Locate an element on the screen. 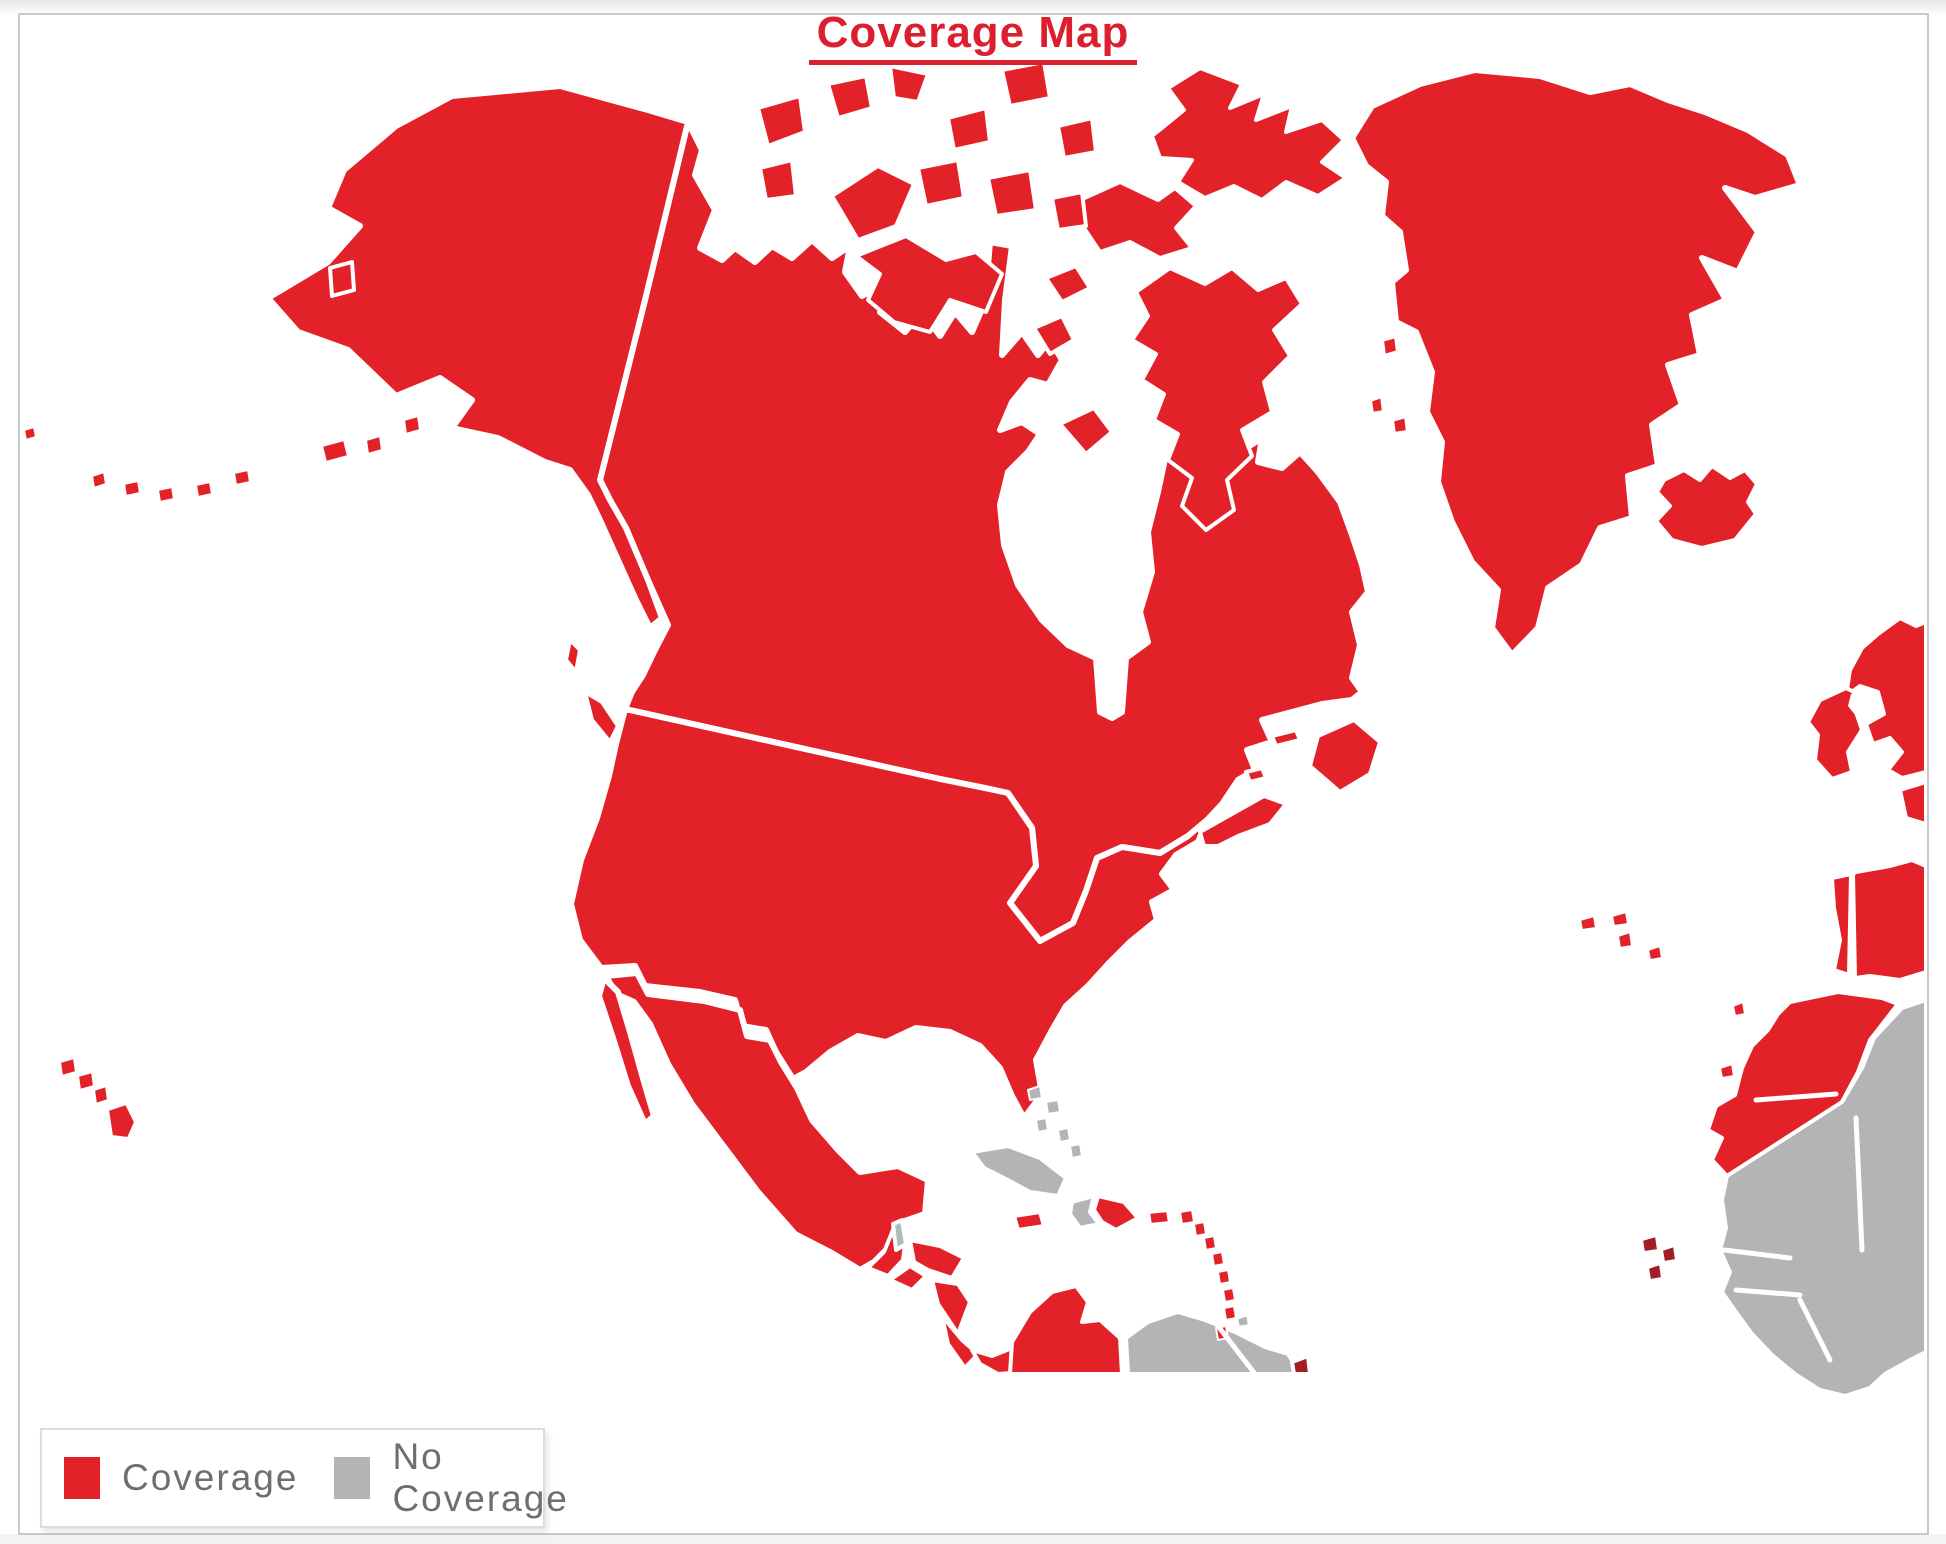 Image resolution: width=1946 pixels, height=1544 pixels. region-haida-gwaii is located at coordinates (573, 656).